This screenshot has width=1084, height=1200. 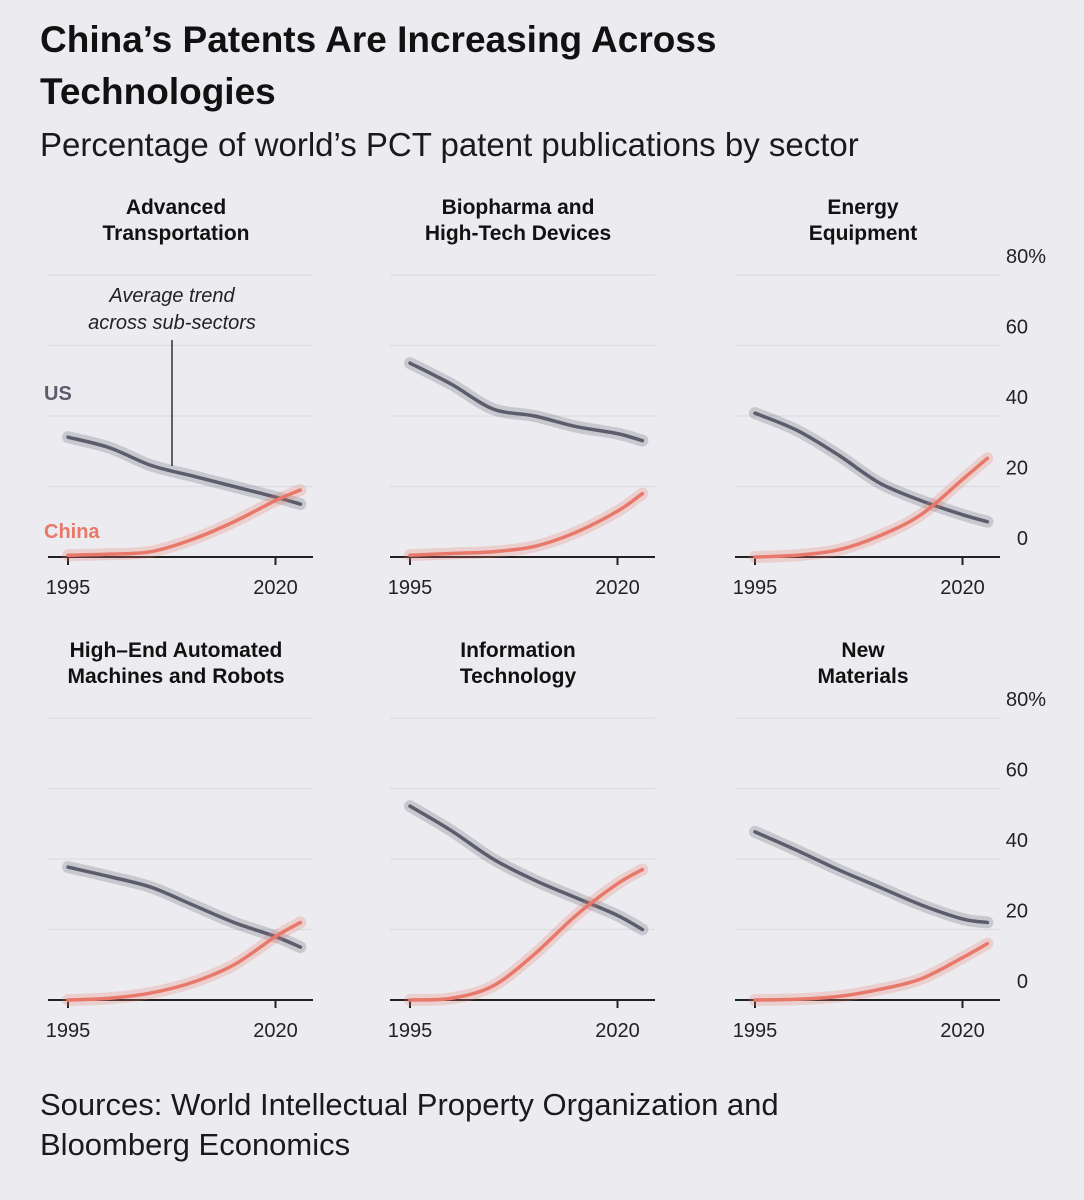 I want to click on panel-1: Advanced Transportation 1995 2020, so click(x=179, y=397).